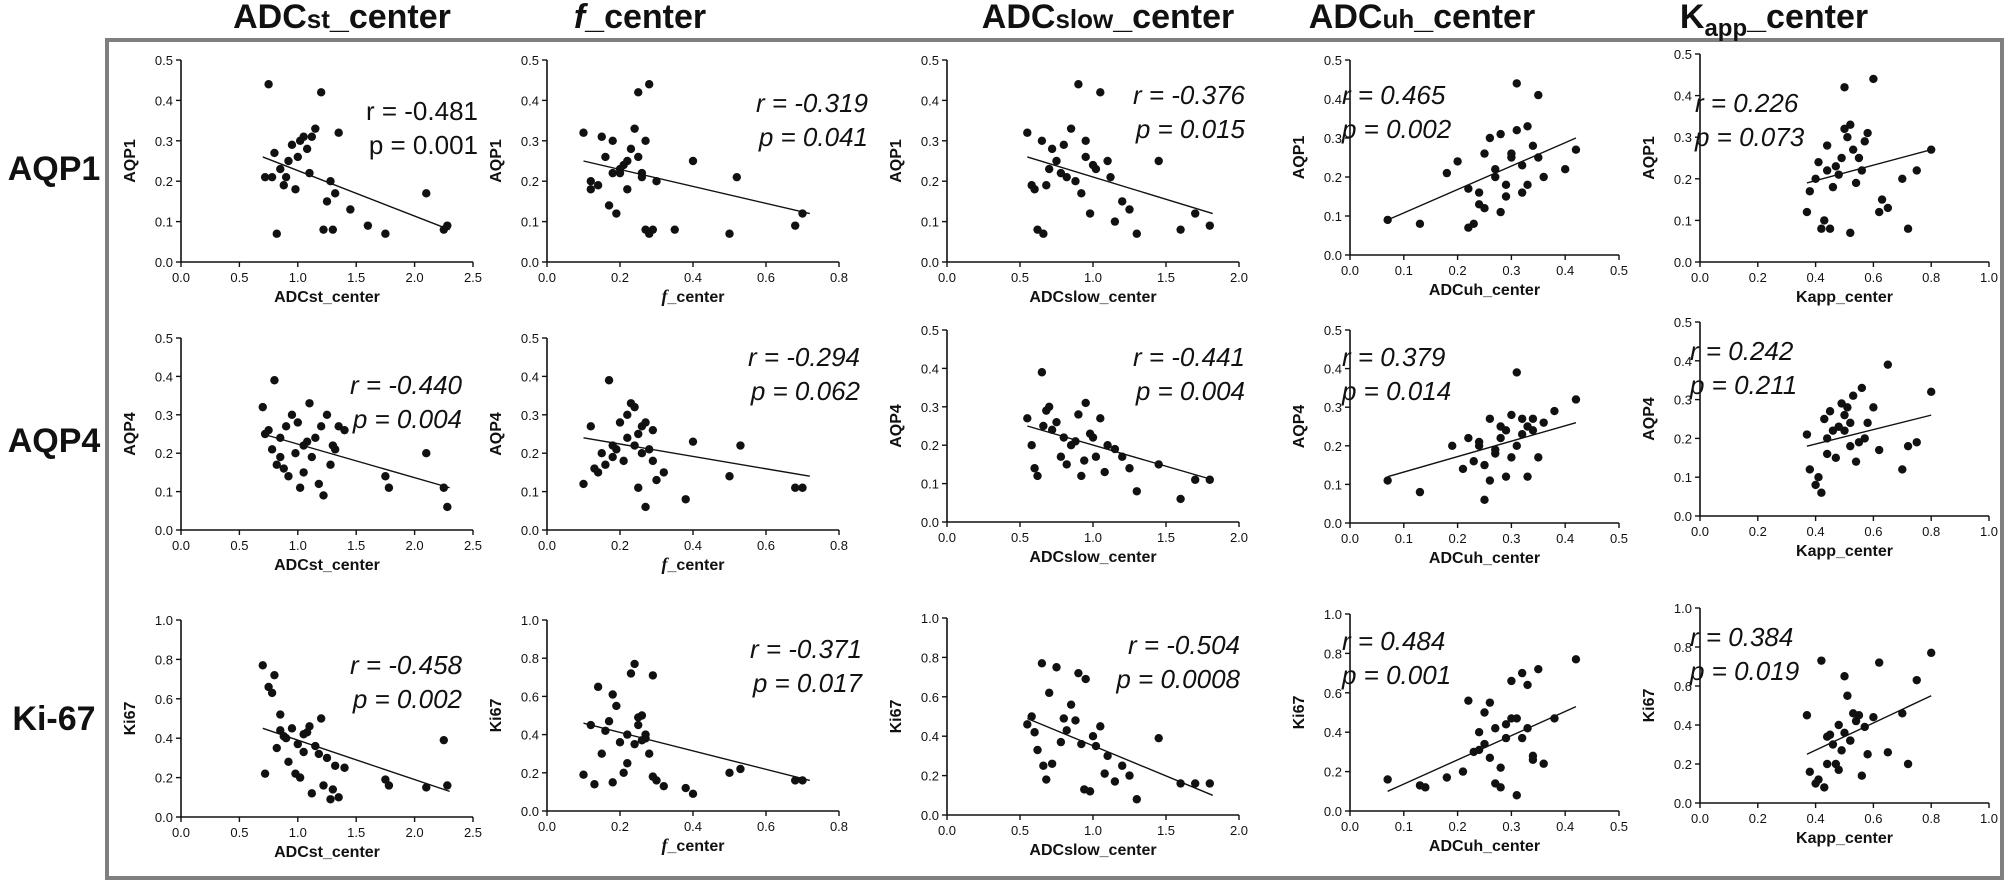  Describe the element at coordinates (1396, 129) in the screenshot. I see `p-value-text: p = 0.002` at that location.